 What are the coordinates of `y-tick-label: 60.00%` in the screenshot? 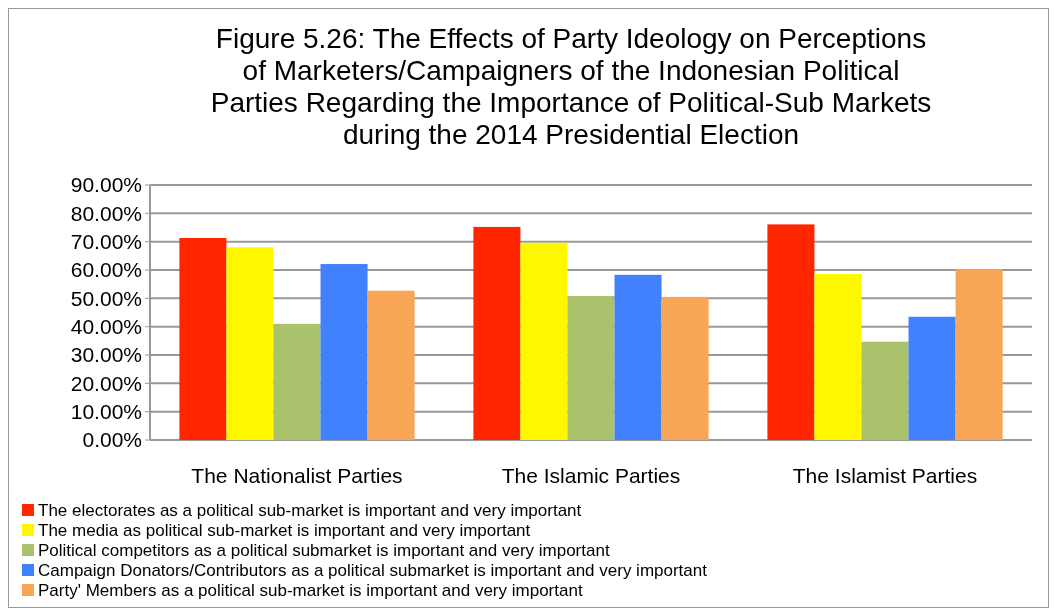 It's located at (106, 270).